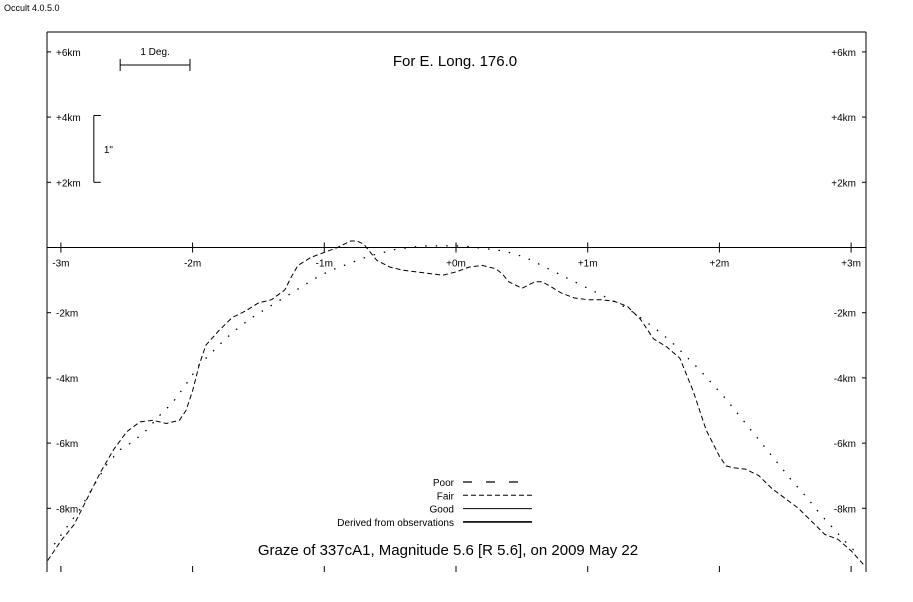 The height and width of the screenshot is (602, 913). What do you see at coordinates (109, 150) in the screenshot?
I see `arcsec-scale-label: 1"` at bounding box center [109, 150].